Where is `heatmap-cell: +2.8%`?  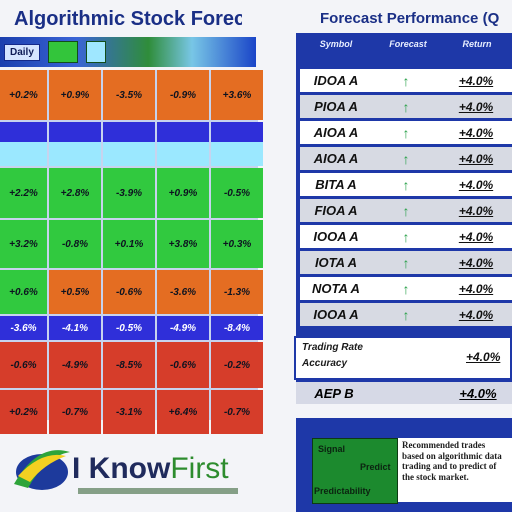
heatmap-cell: +2.8% is located at coordinates (75, 193).